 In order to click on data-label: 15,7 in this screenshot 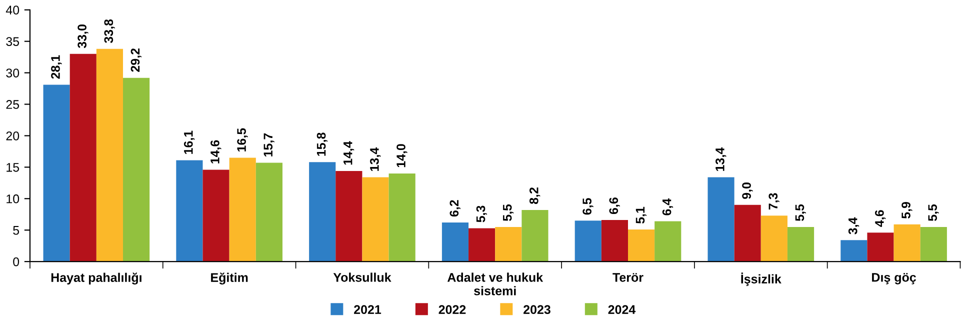, I will do `click(269, 144)`.